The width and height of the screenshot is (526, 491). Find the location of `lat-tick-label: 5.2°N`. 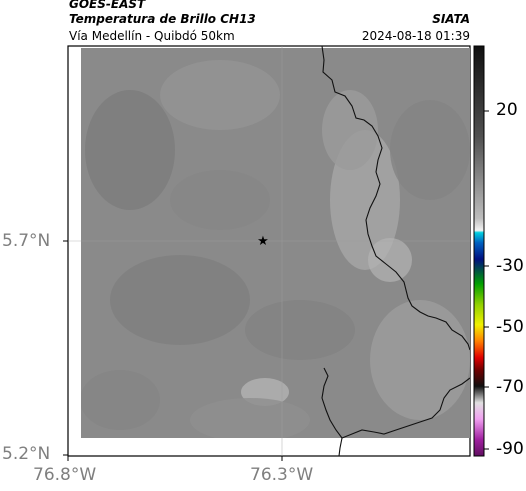

lat-tick-label: 5.2°N is located at coordinates (26, 454).